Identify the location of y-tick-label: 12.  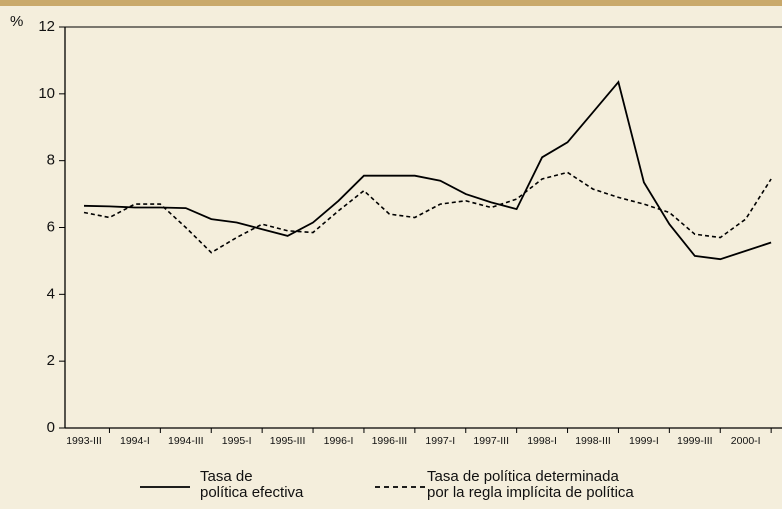
(46, 26).